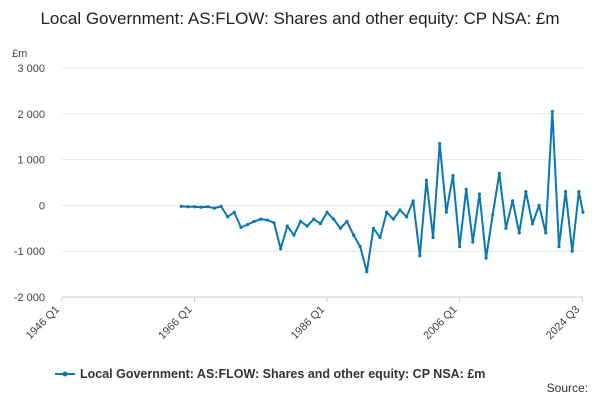  What do you see at coordinates (175, 323) in the screenshot?
I see `x-tick-label: 1966 Q1` at bounding box center [175, 323].